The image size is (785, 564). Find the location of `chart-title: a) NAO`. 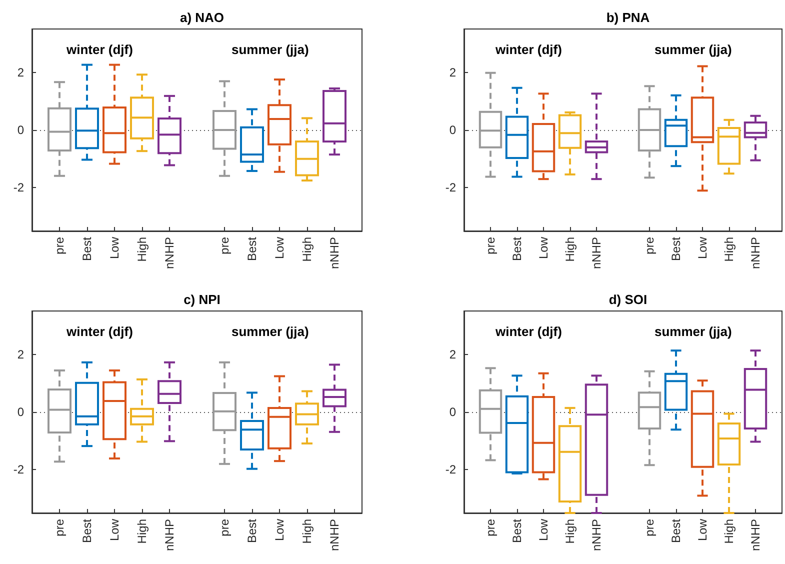

chart-title: a) NAO is located at coordinates (202, 17).